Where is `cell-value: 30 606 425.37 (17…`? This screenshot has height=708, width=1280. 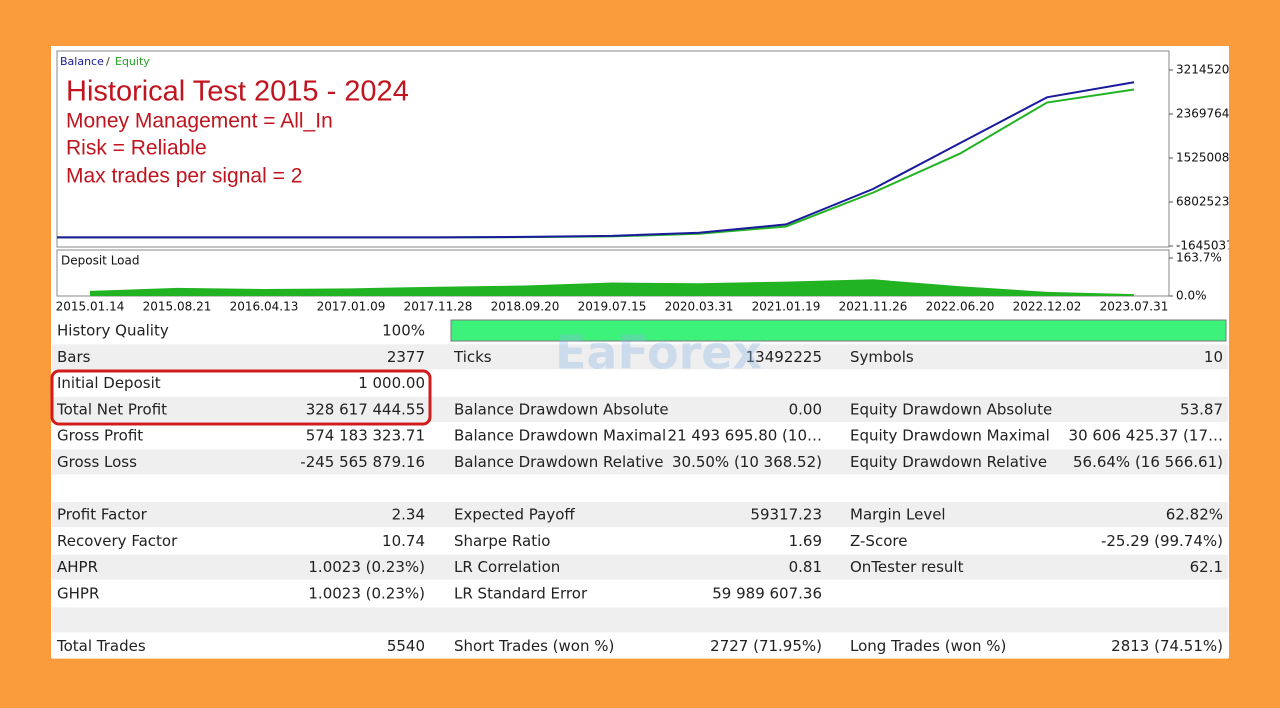
cell-value: 30 606 425.37 (17… is located at coordinates (1146, 436).